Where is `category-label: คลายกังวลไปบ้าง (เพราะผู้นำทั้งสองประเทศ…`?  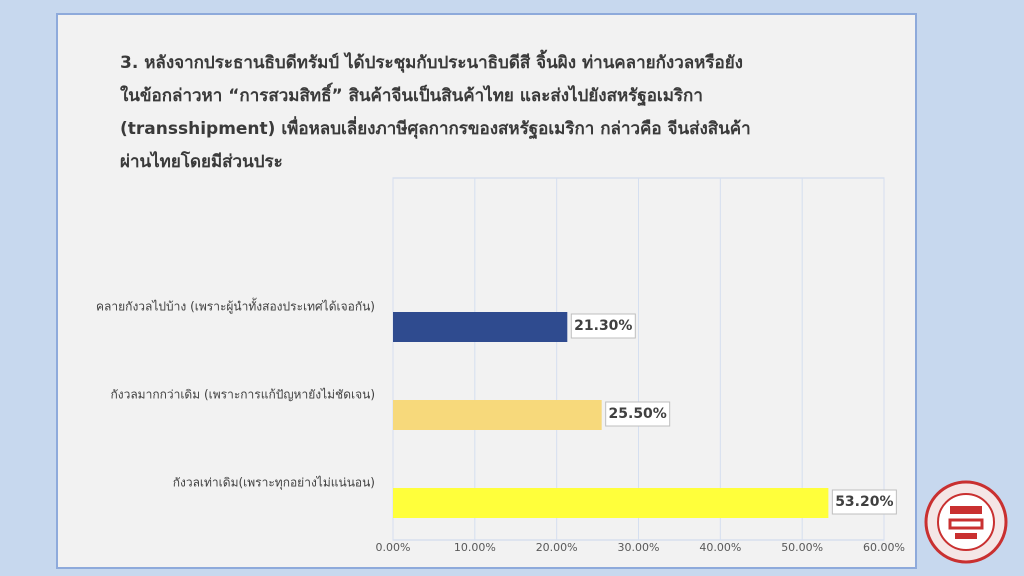
category-label: คลายกังวลไปบ้าง (เพราะผู้นำทั้งสองประเทศ… is located at coordinates (235, 306).